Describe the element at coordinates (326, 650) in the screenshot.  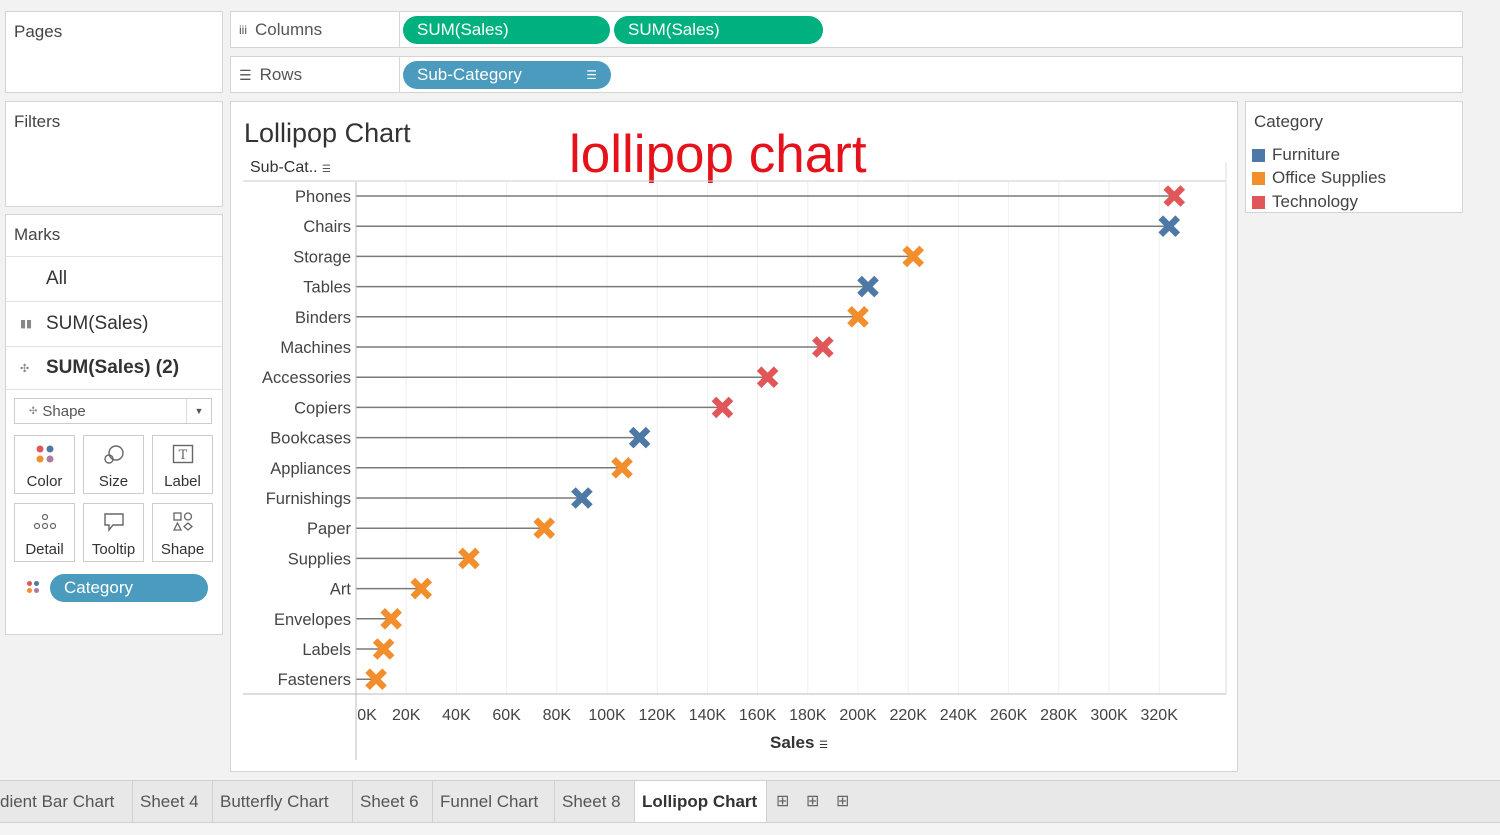
I see `y-tick-label: Labels` at that location.